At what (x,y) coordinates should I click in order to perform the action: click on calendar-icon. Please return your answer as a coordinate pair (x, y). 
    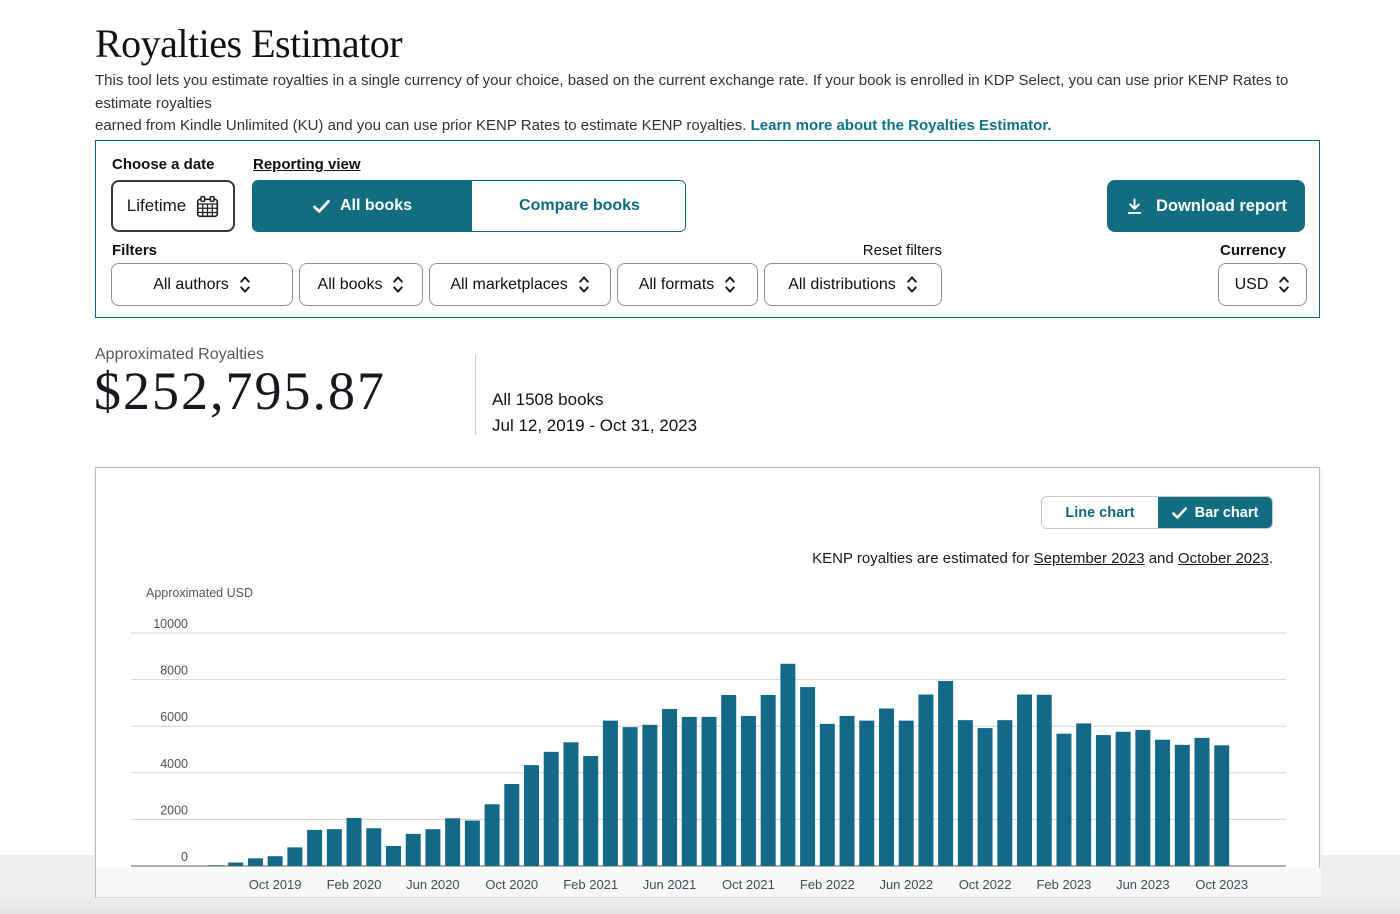
    Looking at the image, I should click on (208, 206).